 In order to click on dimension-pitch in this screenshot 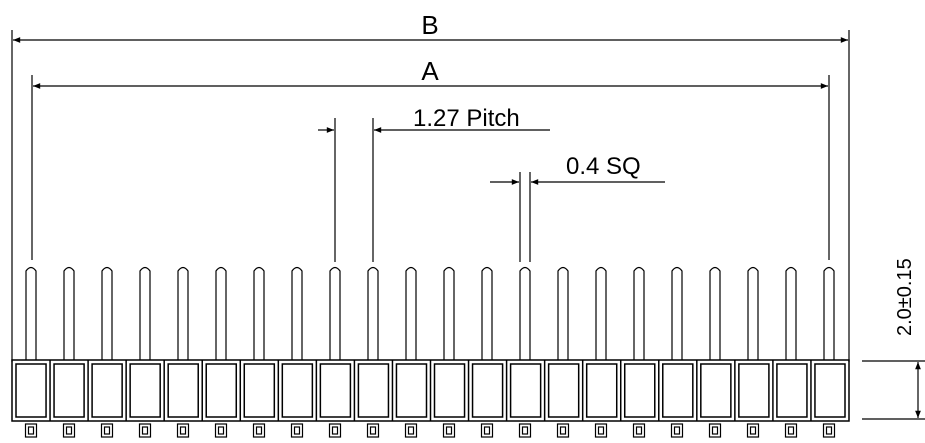, I will do `click(434, 190)`.